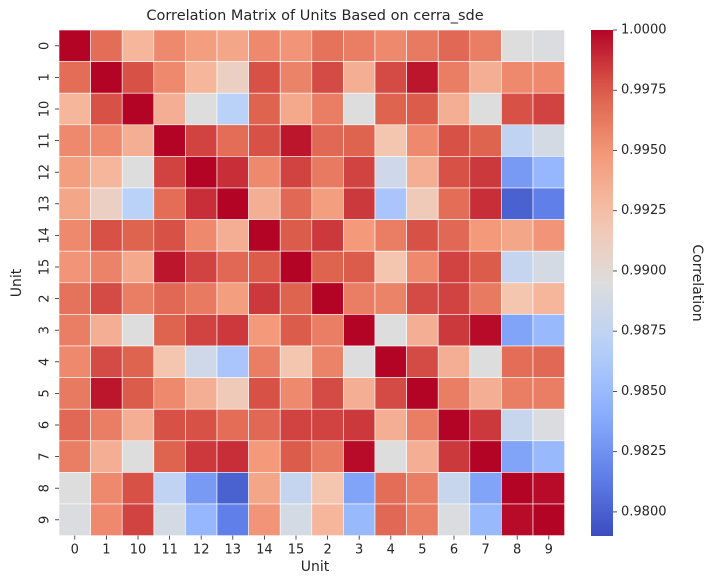 This screenshot has width=705, height=584. What do you see at coordinates (45, 204) in the screenshot?
I see `y-tick-label: 13` at bounding box center [45, 204].